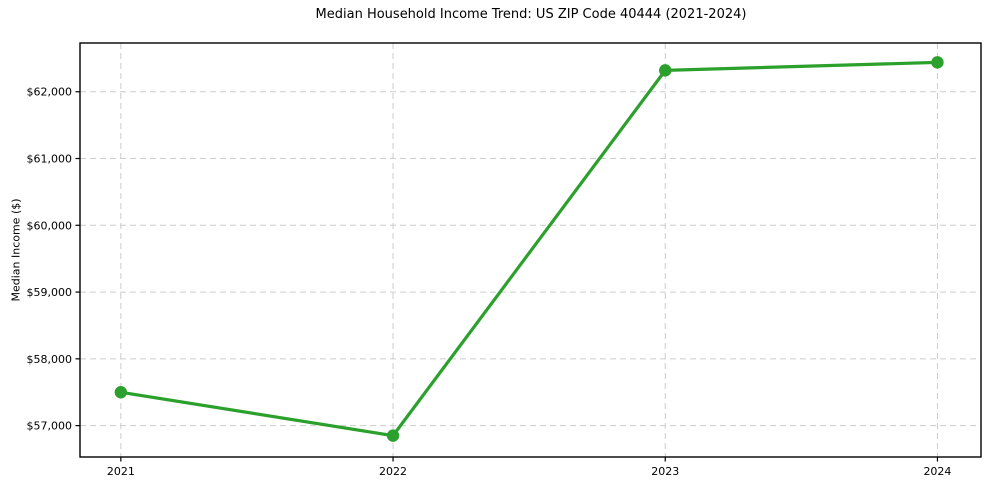 Image resolution: width=989 pixels, height=490 pixels. What do you see at coordinates (50, 225) in the screenshot?
I see `y-tick-label: $60,000` at bounding box center [50, 225].